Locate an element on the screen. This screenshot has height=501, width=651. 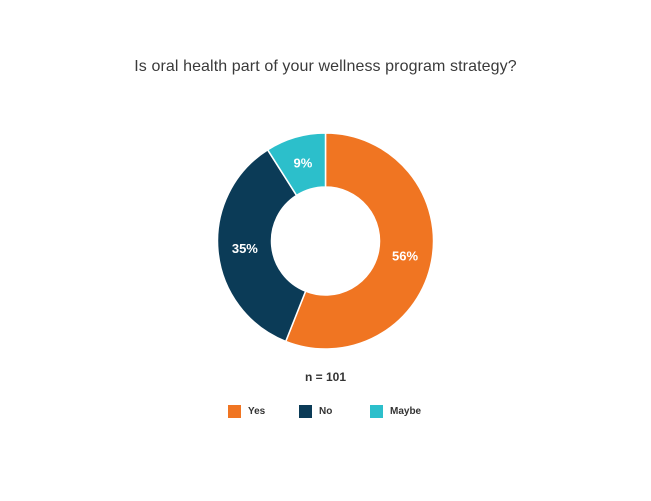
slice-maybe is located at coordinates (296, 164).